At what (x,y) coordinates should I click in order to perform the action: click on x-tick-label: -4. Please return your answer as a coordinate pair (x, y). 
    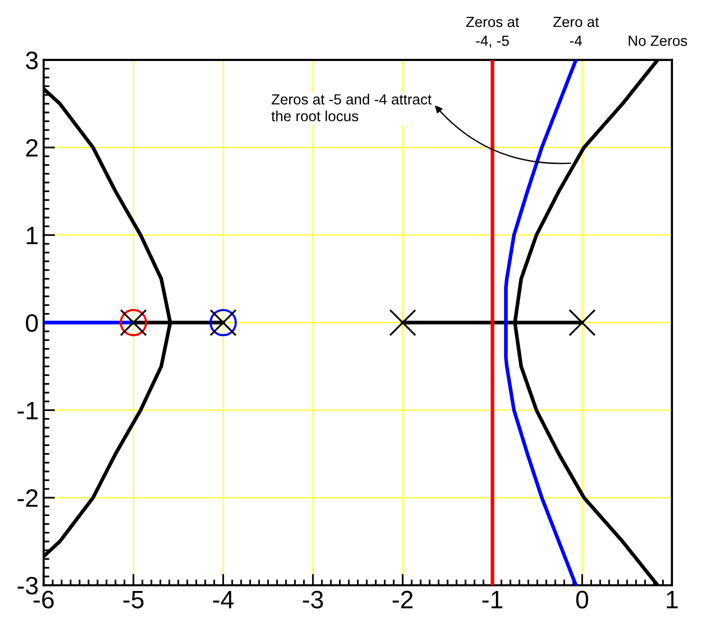
    Looking at the image, I should click on (223, 599).